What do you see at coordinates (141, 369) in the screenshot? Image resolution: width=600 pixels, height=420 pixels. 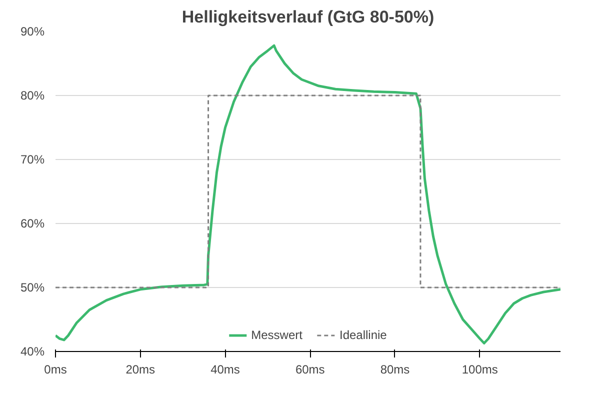 I see `x-tick-label: 20ms` at bounding box center [141, 369].